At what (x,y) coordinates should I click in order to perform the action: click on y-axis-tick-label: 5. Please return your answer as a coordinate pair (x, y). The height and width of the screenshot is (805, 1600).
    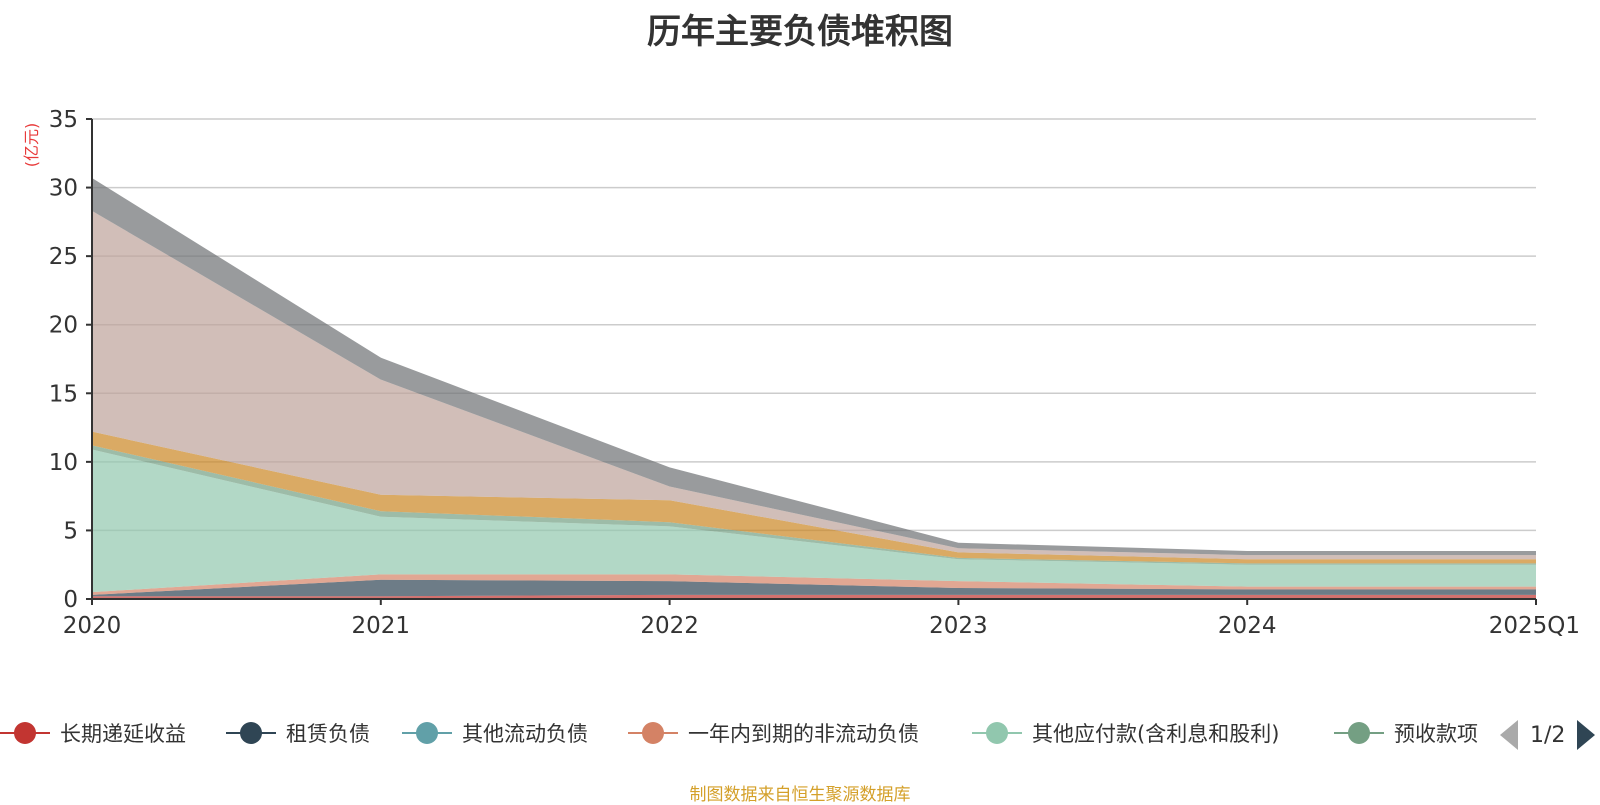
    Looking at the image, I should click on (70, 531).